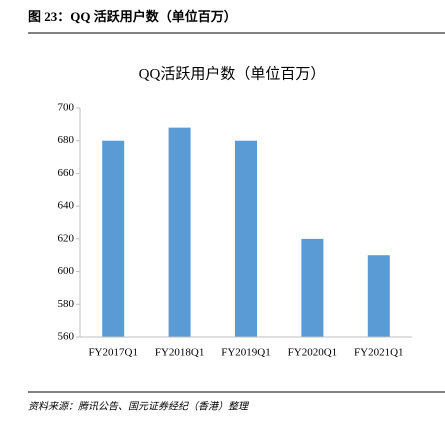 The image size is (445, 424). I want to click on x-tick-label: FY2017Q1, so click(113, 353).